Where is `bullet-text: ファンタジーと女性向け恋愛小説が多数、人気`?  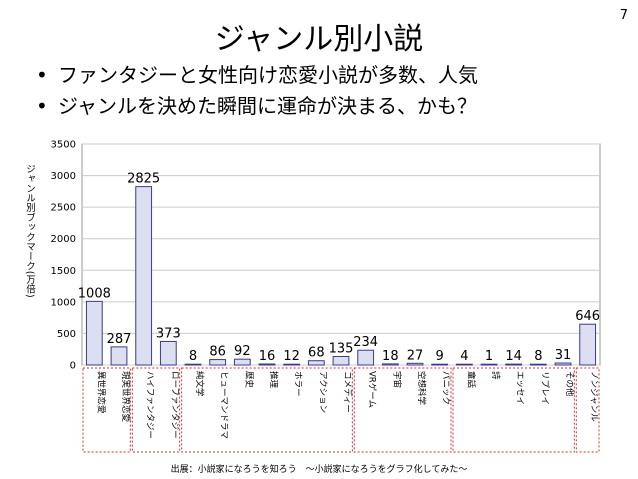 bullet-text: ファンタジーと女性向け恋愛小説が多数、人気 is located at coordinates (268, 75).